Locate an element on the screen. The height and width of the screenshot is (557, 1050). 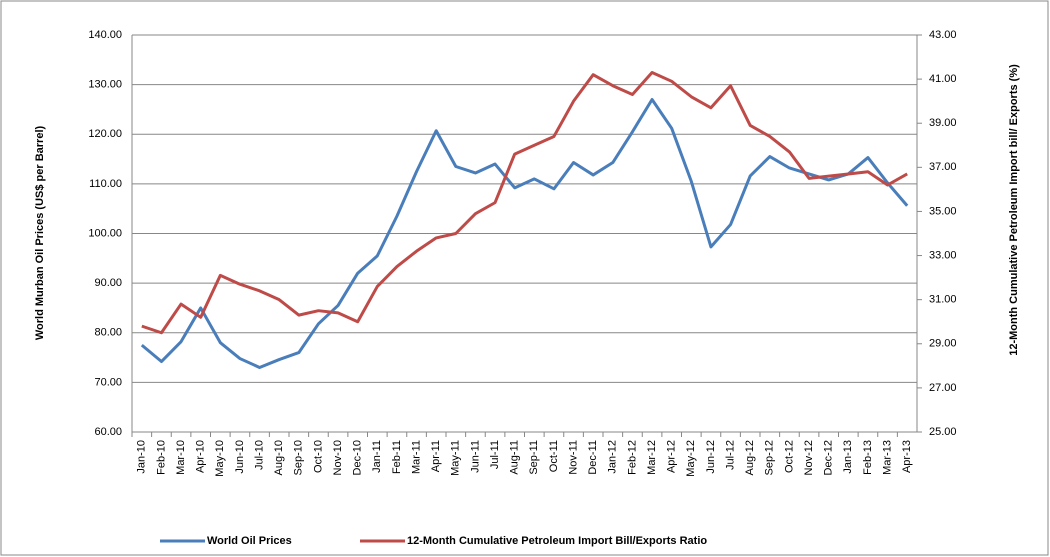
x-tick-label: Mar-12 is located at coordinates (652, 457).